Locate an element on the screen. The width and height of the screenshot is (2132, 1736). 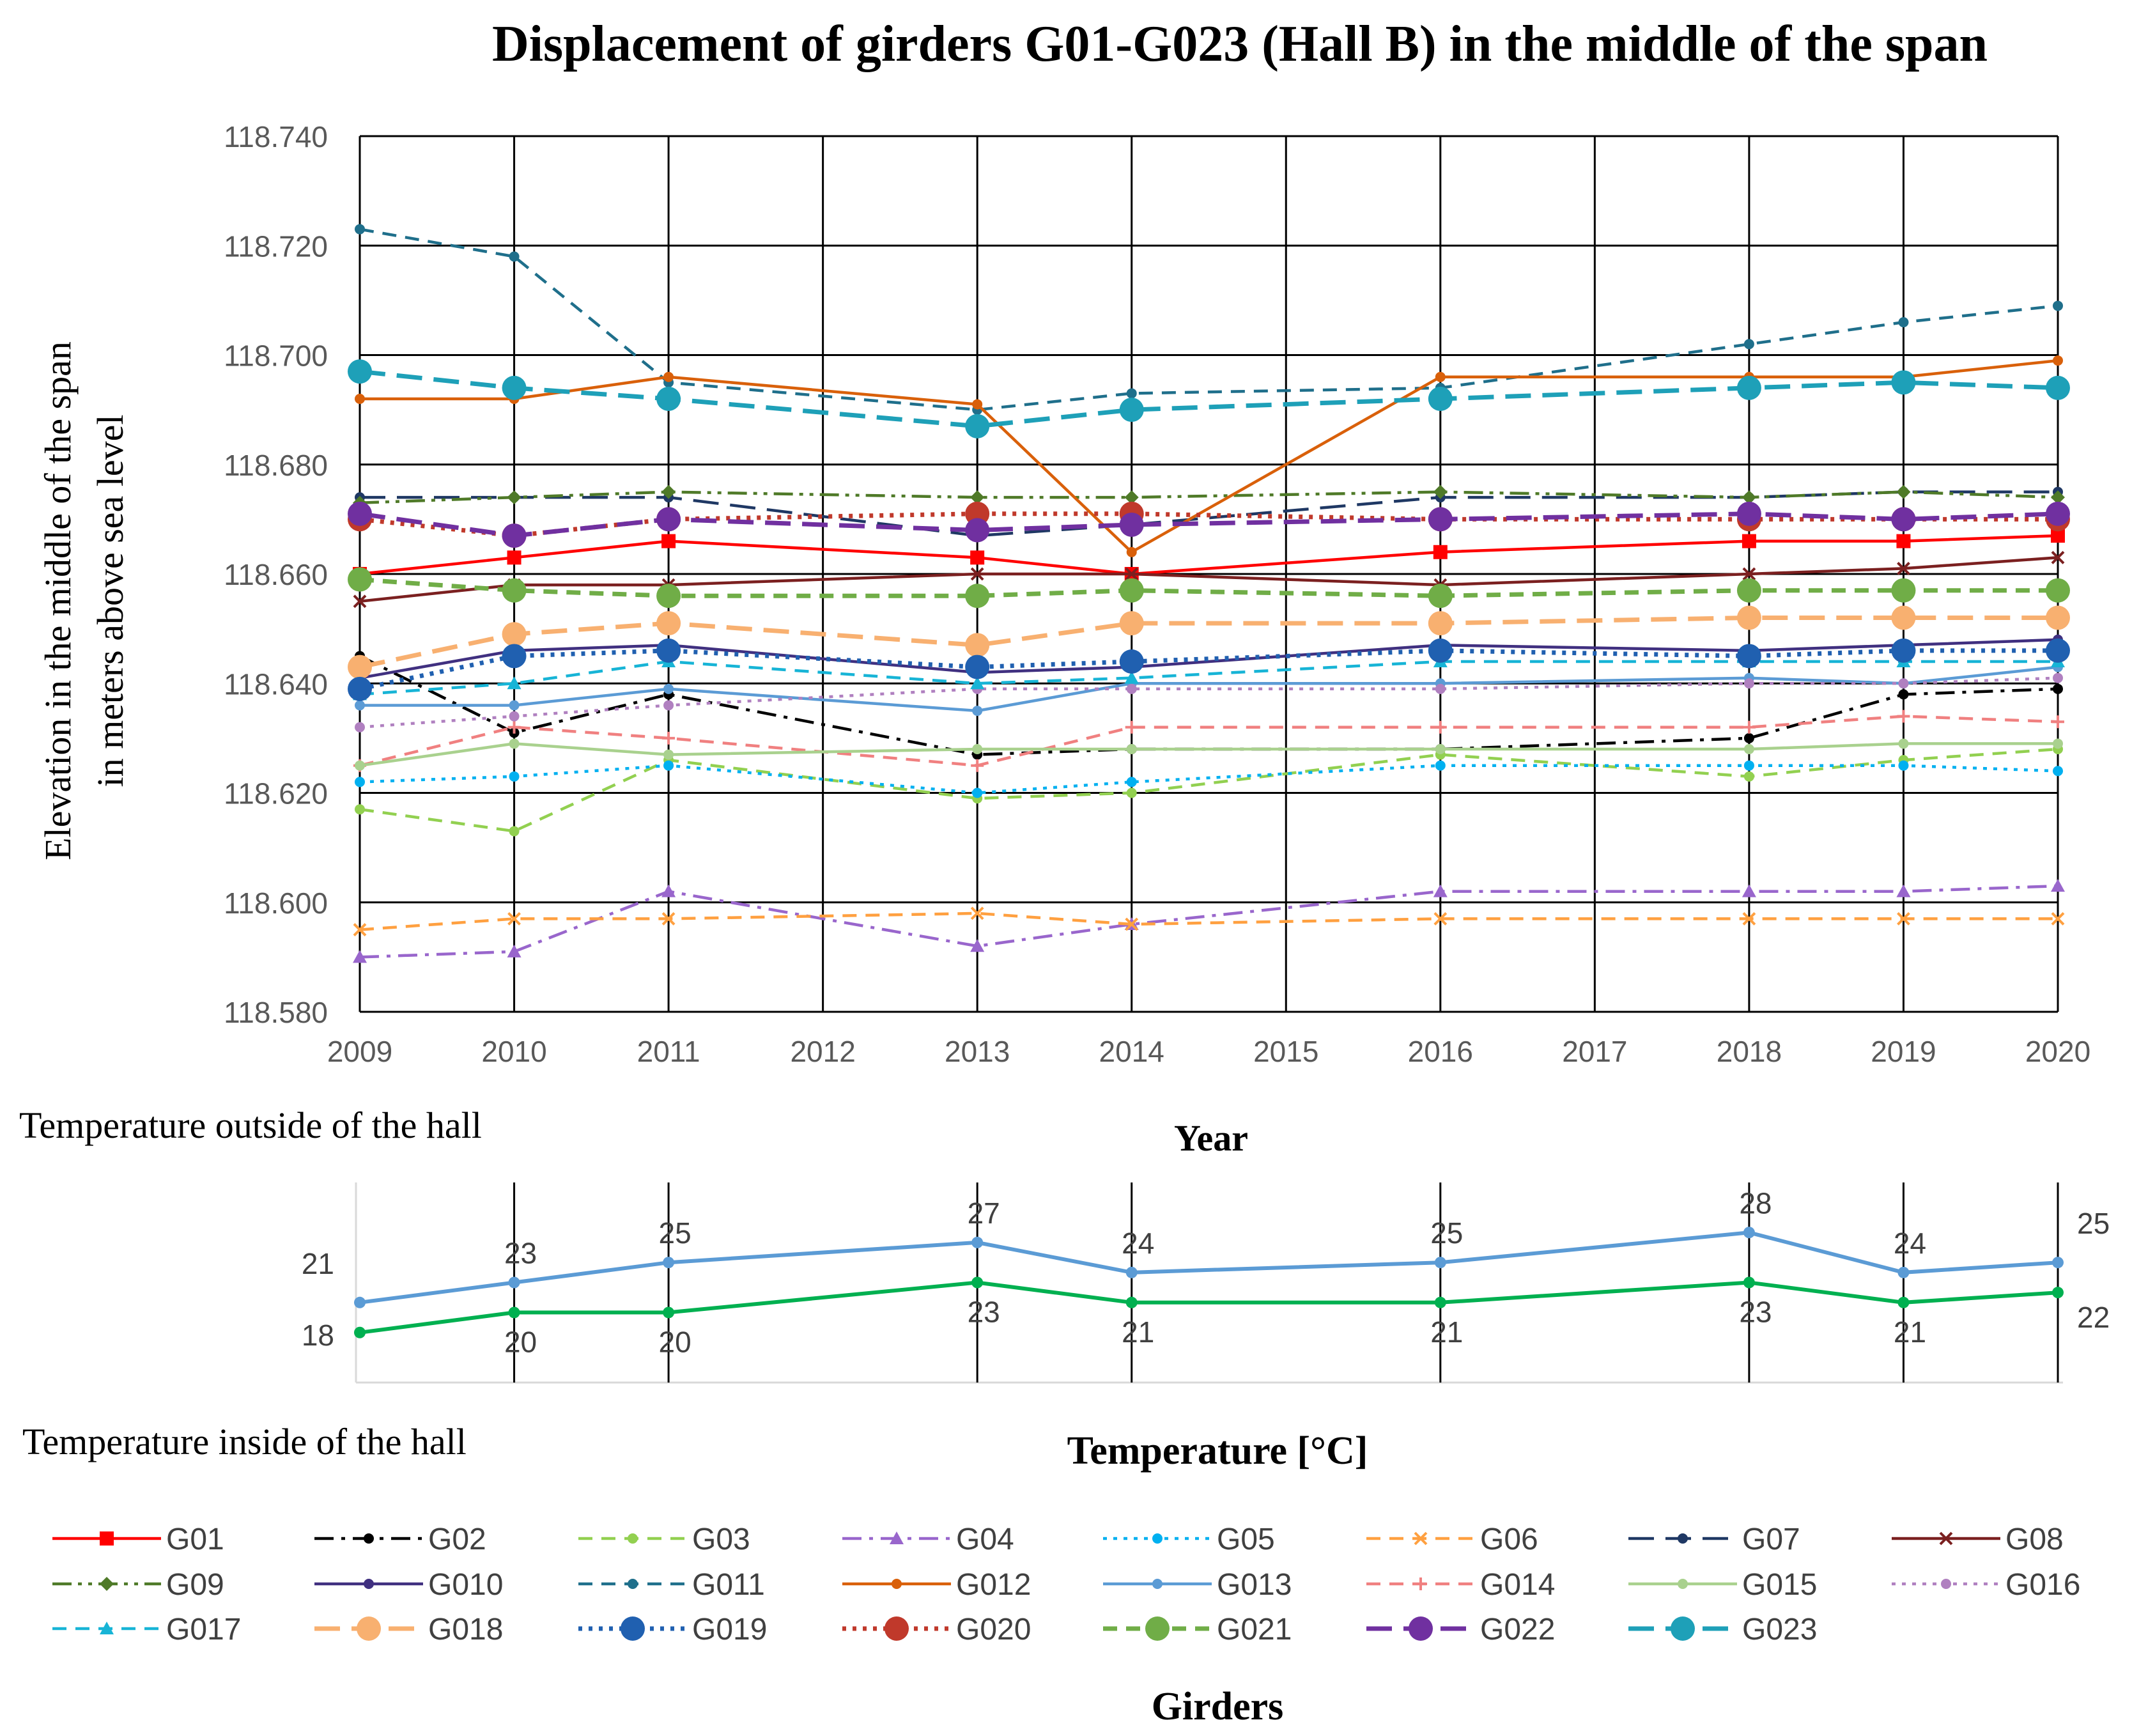
legend-label: G017 is located at coordinates (203, 1630).